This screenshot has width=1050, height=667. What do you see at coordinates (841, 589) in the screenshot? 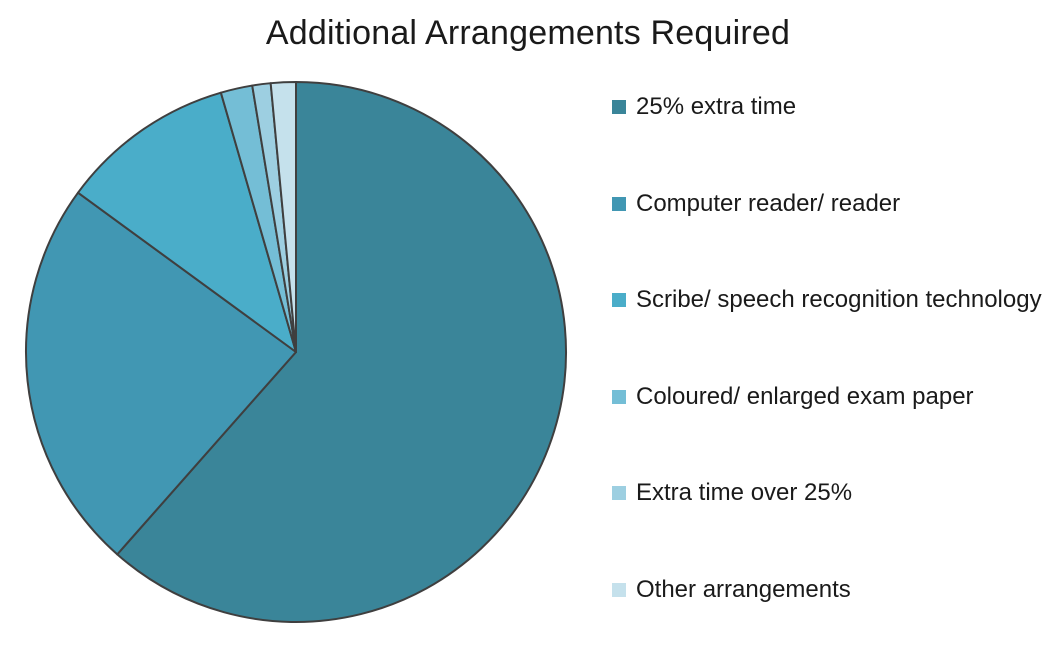
I see `legend-label: Other arrangements` at bounding box center [841, 589].